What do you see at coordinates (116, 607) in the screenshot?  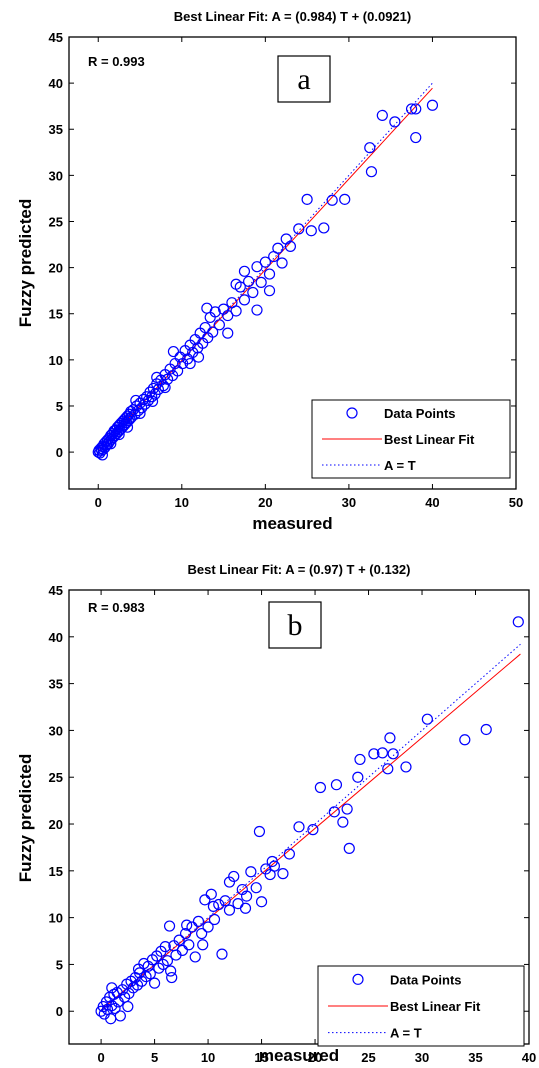 I see `chart-b-r-value: R = 0.983` at bounding box center [116, 607].